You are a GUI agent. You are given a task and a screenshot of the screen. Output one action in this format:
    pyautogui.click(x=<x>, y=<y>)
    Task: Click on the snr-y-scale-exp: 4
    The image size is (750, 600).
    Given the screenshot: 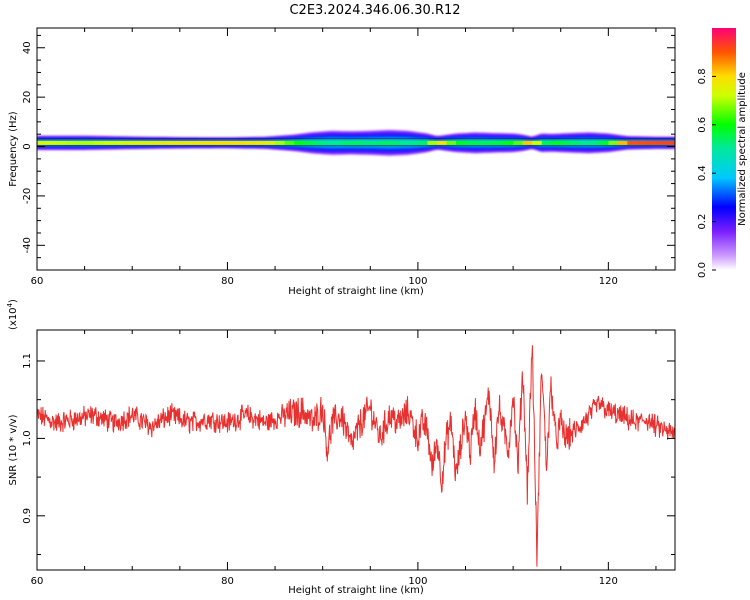 What is the action you would take?
    pyautogui.click(x=10, y=304)
    